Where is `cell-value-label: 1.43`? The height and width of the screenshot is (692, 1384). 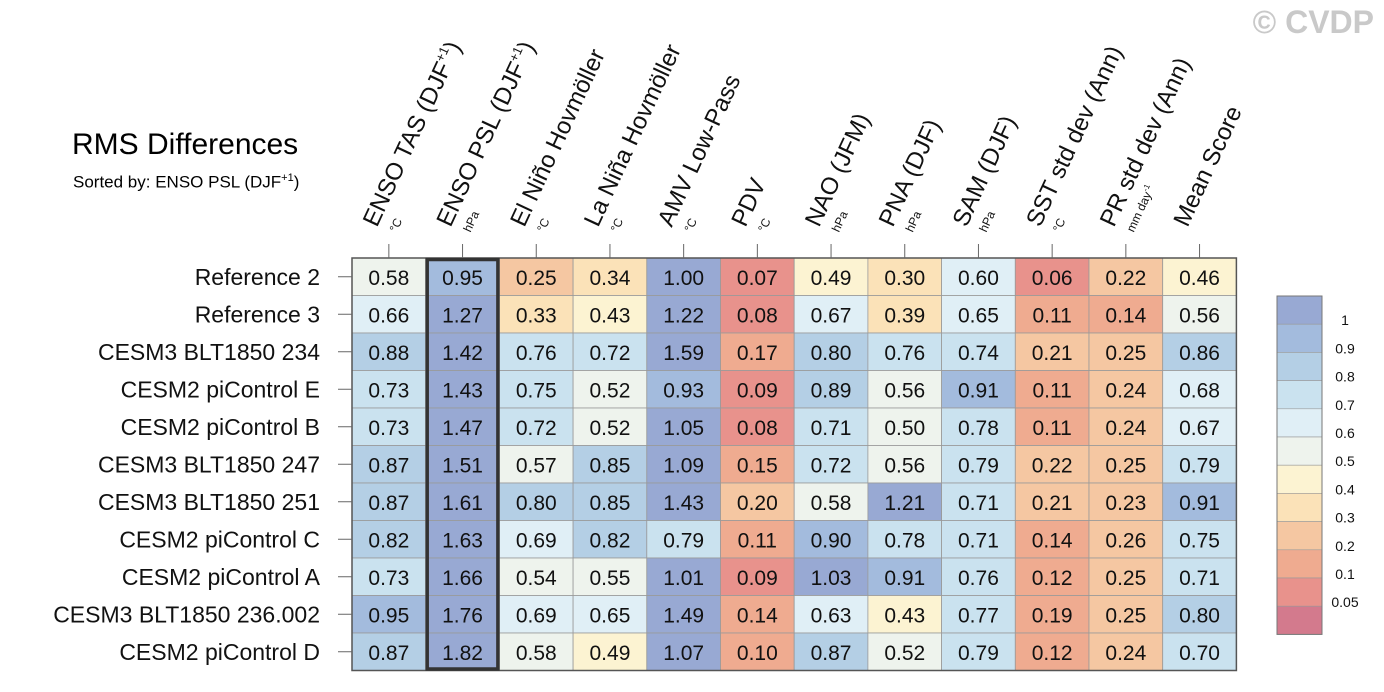
cell-value-label: 1.43 is located at coordinates (462, 390).